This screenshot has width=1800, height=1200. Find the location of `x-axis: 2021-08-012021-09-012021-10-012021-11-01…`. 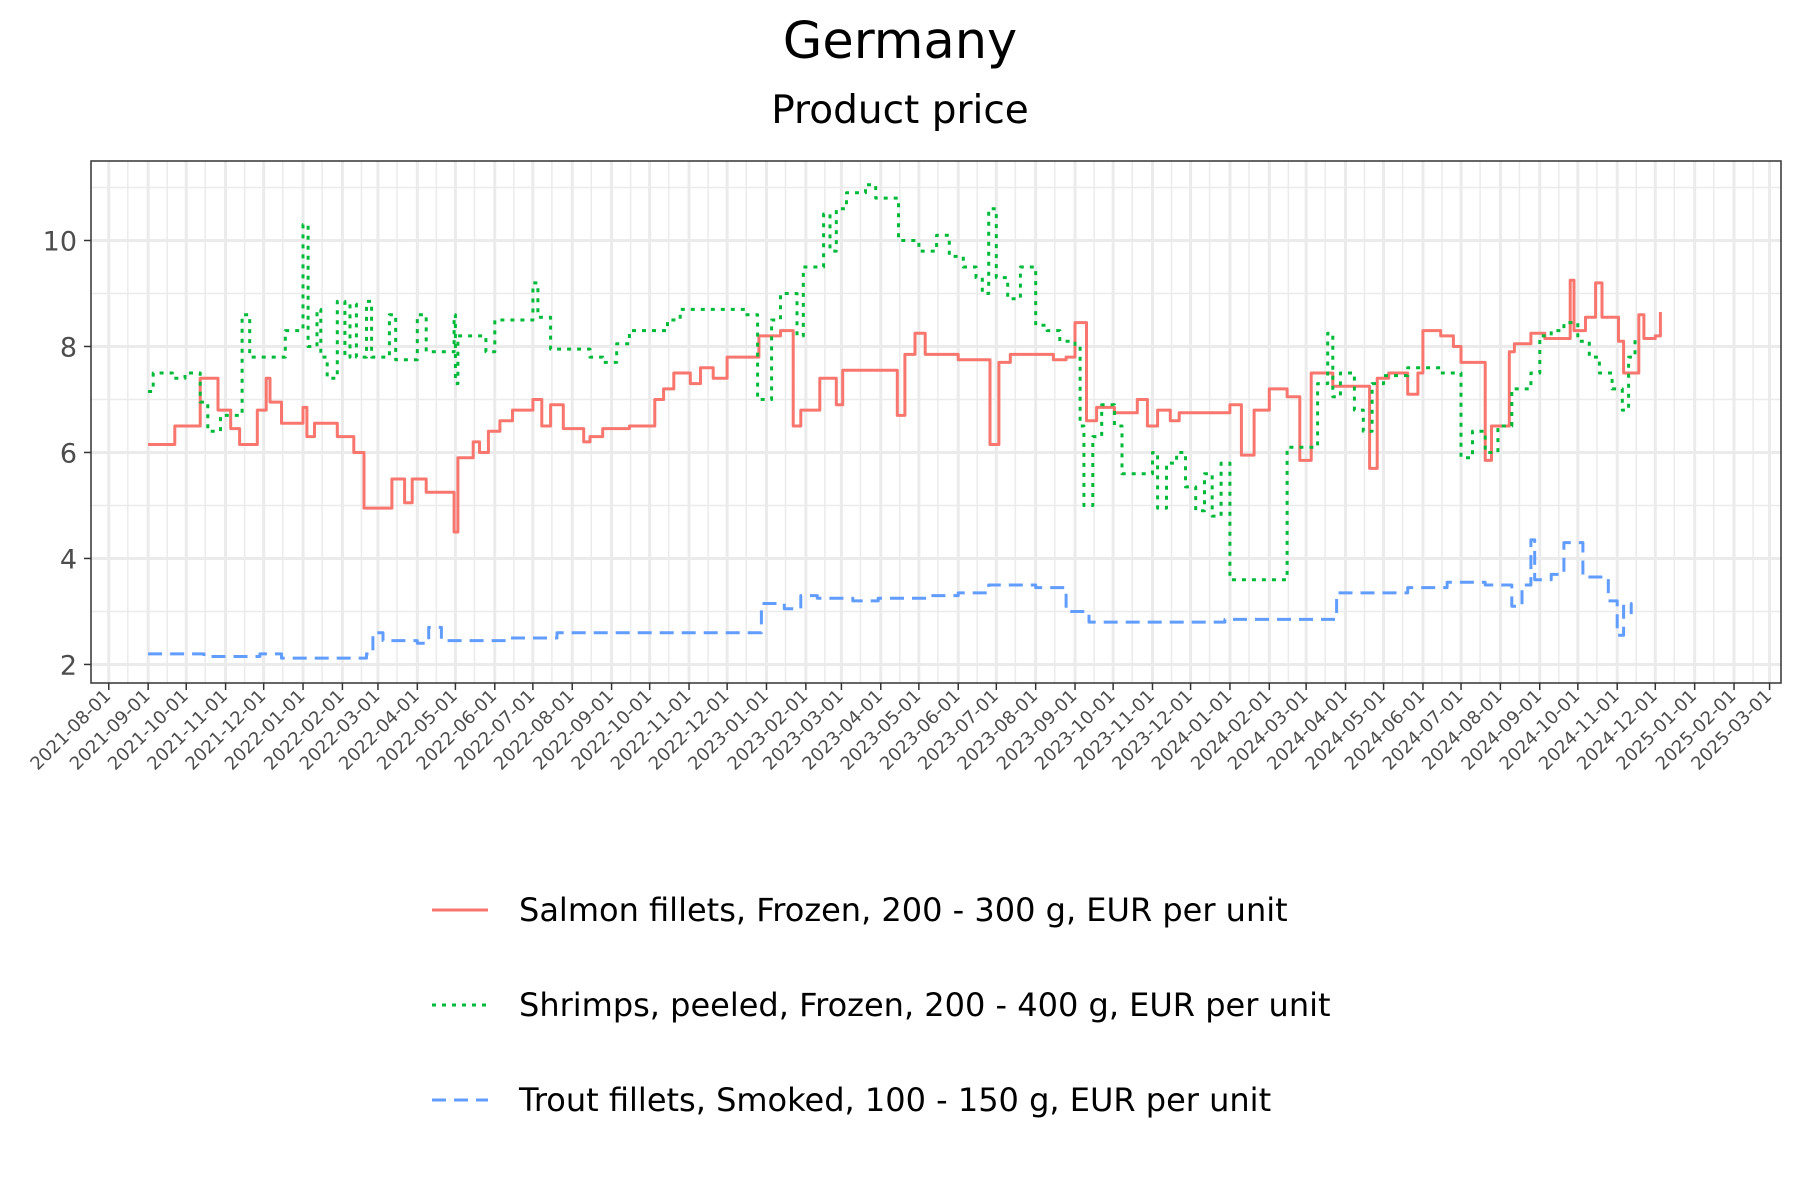

x-axis: 2021-08-012021-09-012021-10-012021-11-01… is located at coordinates (901, 729).